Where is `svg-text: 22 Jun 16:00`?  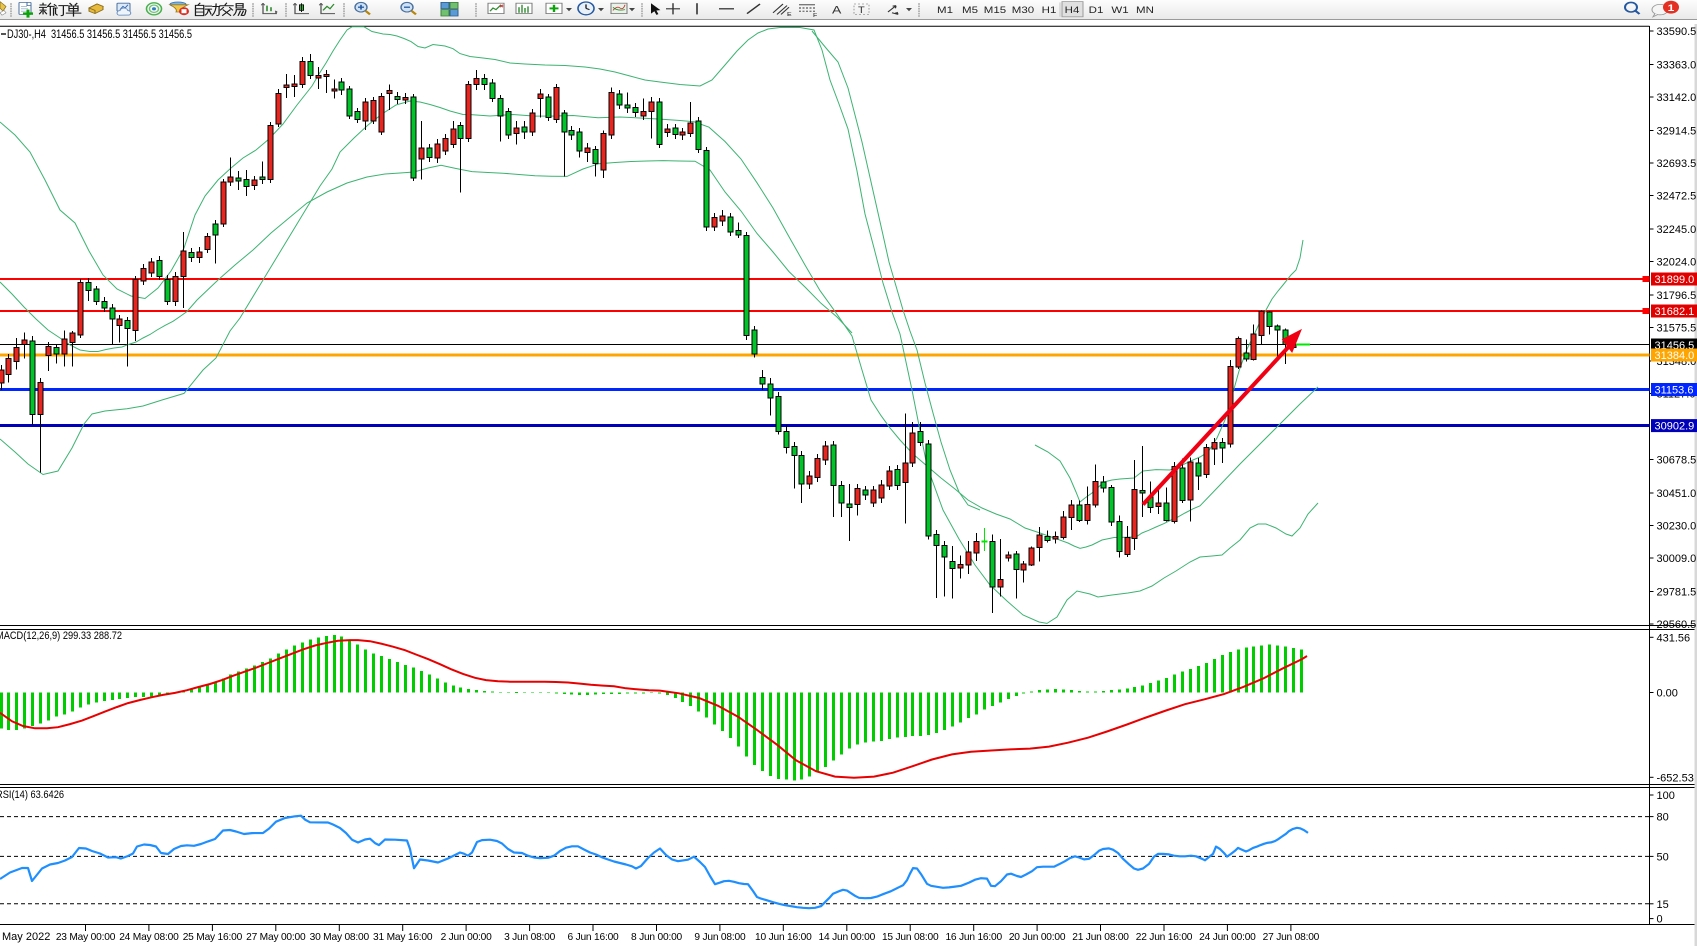 svg-text: 22 Jun 16:00 is located at coordinates (1164, 937).